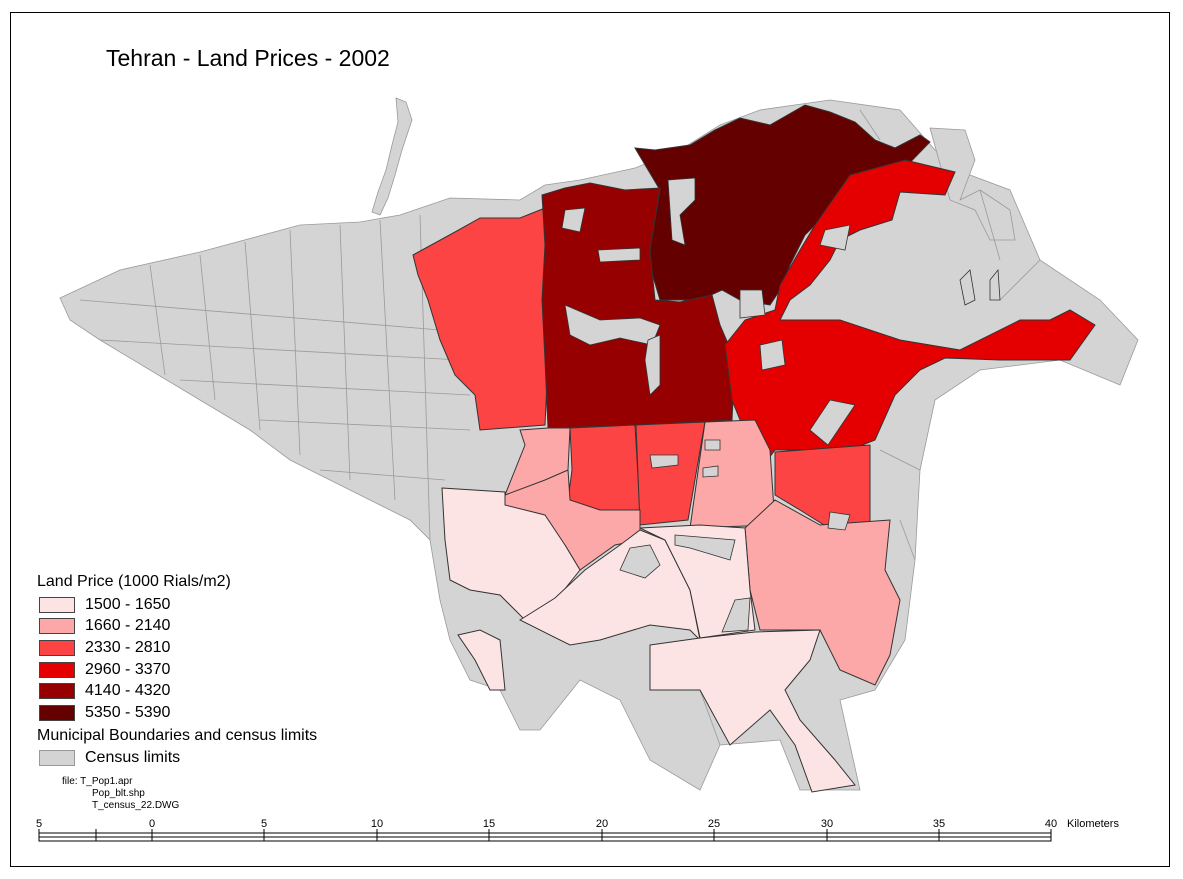 The height and width of the screenshot is (879, 1183). What do you see at coordinates (97, 781) in the screenshot?
I see `file-info-line: file: T_Pop1.apr` at bounding box center [97, 781].